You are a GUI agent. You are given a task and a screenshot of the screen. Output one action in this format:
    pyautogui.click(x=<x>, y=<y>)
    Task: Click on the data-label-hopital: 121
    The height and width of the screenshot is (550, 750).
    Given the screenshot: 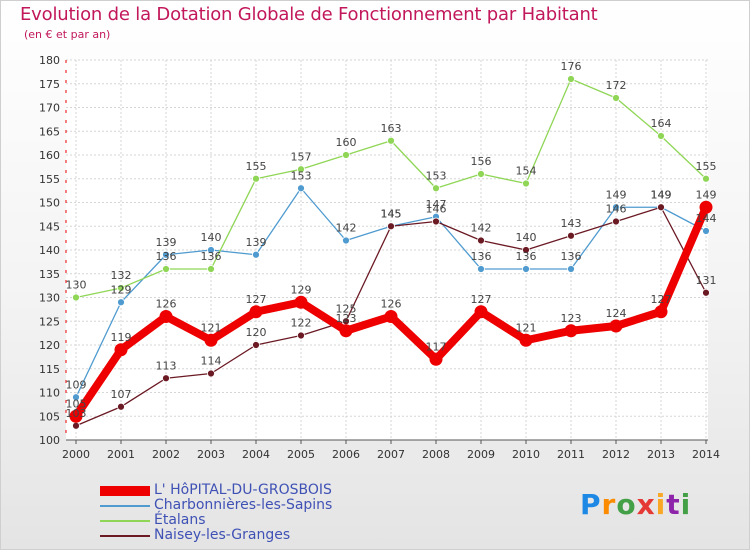 What is the action you would take?
    pyautogui.click(x=526, y=327)
    